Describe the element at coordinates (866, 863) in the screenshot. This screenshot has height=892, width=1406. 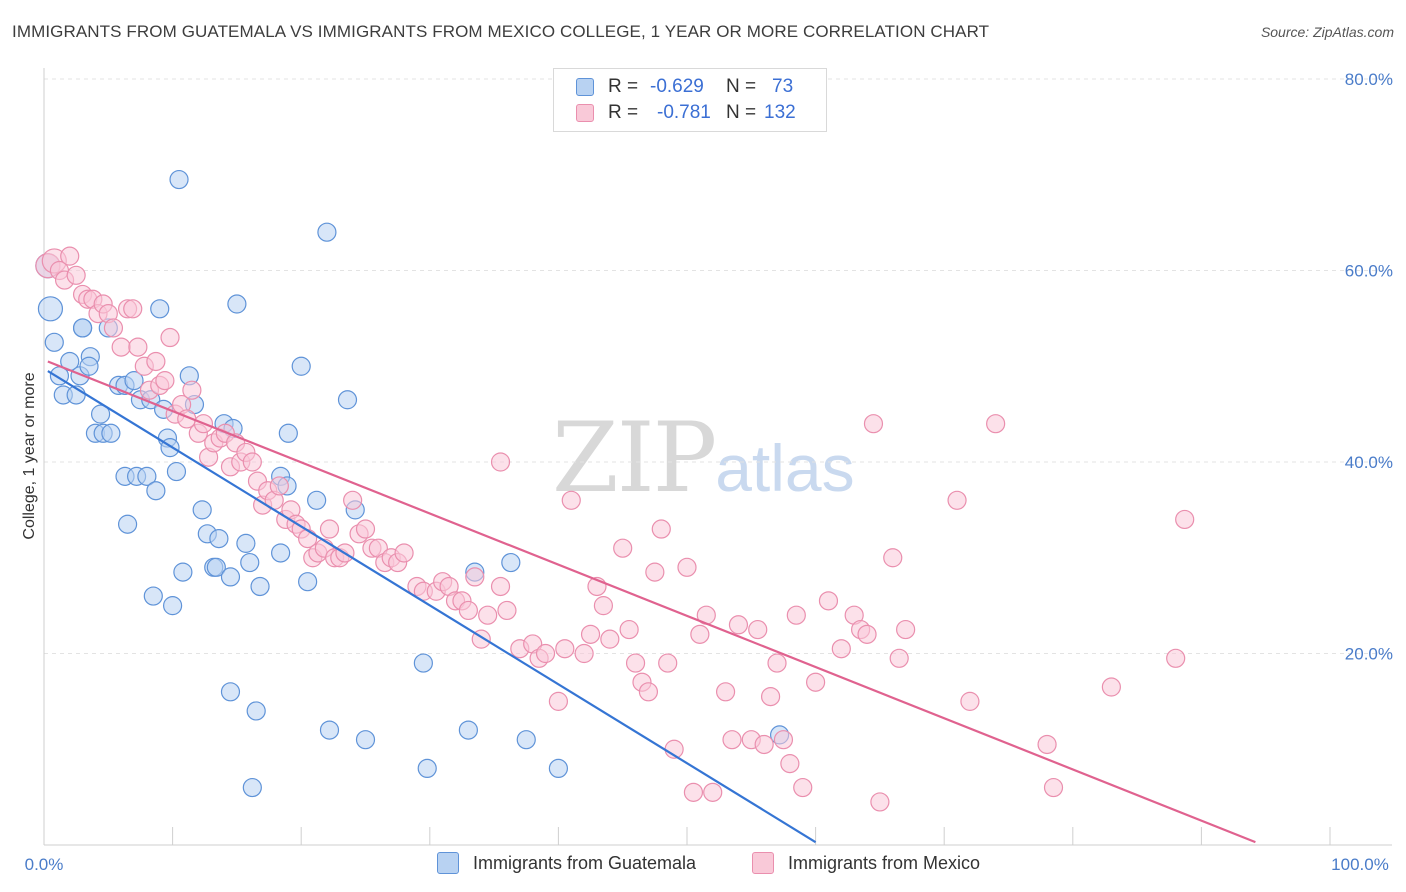
I see `legend-item-mexico: Immigrants from Mexico` at that location.